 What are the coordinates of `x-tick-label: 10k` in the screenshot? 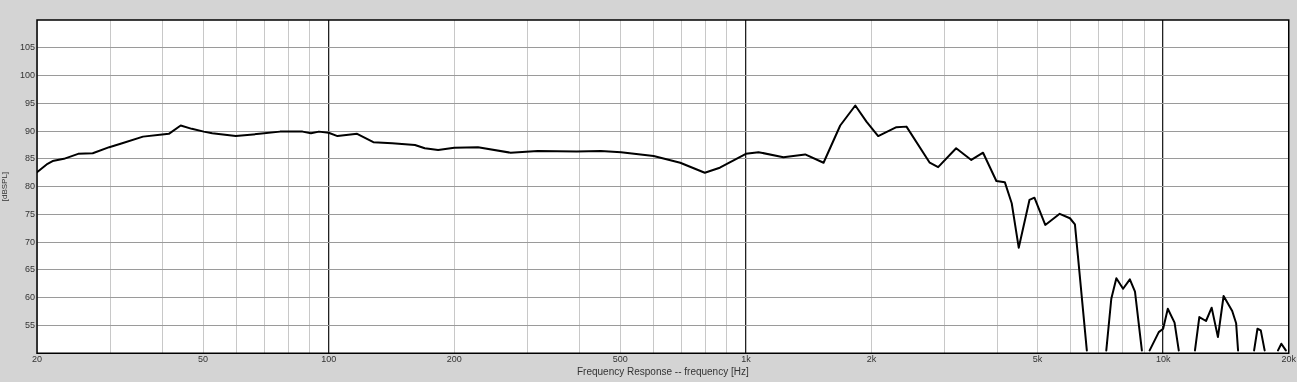 It's located at (1163, 359).